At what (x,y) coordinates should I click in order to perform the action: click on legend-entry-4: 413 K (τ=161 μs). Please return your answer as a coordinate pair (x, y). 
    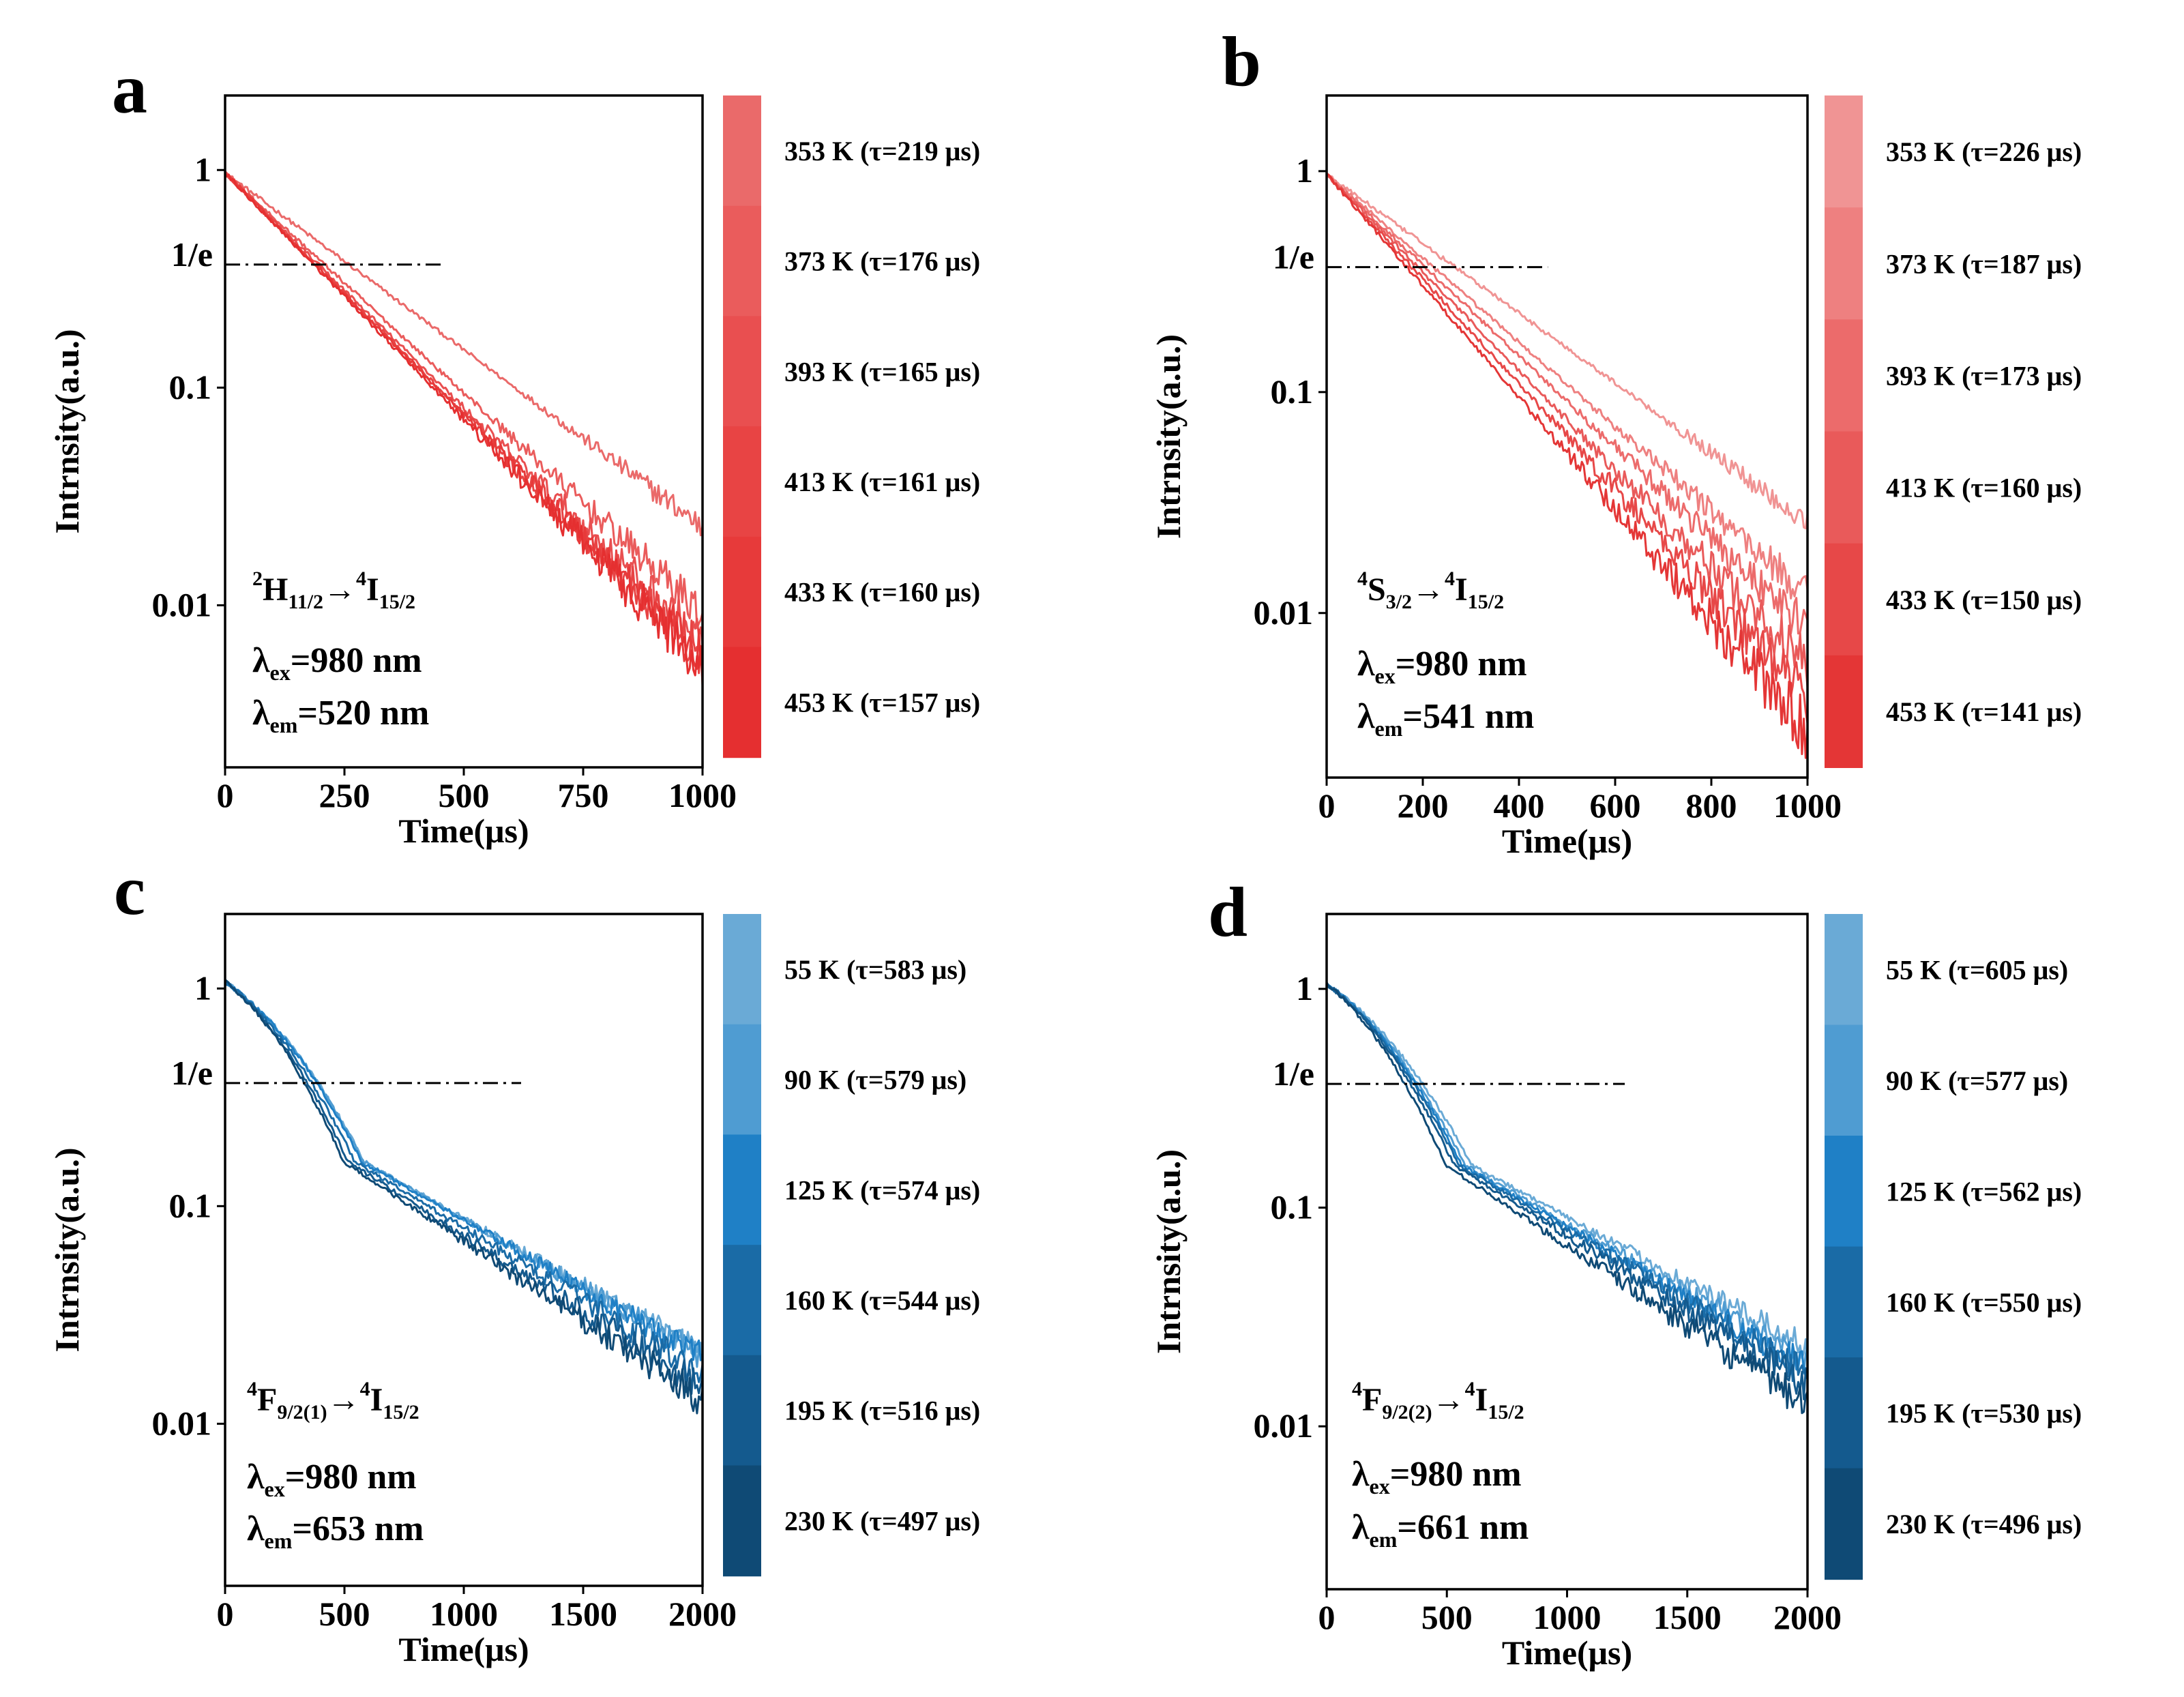
    Looking at the image, I should click on (882, 482).